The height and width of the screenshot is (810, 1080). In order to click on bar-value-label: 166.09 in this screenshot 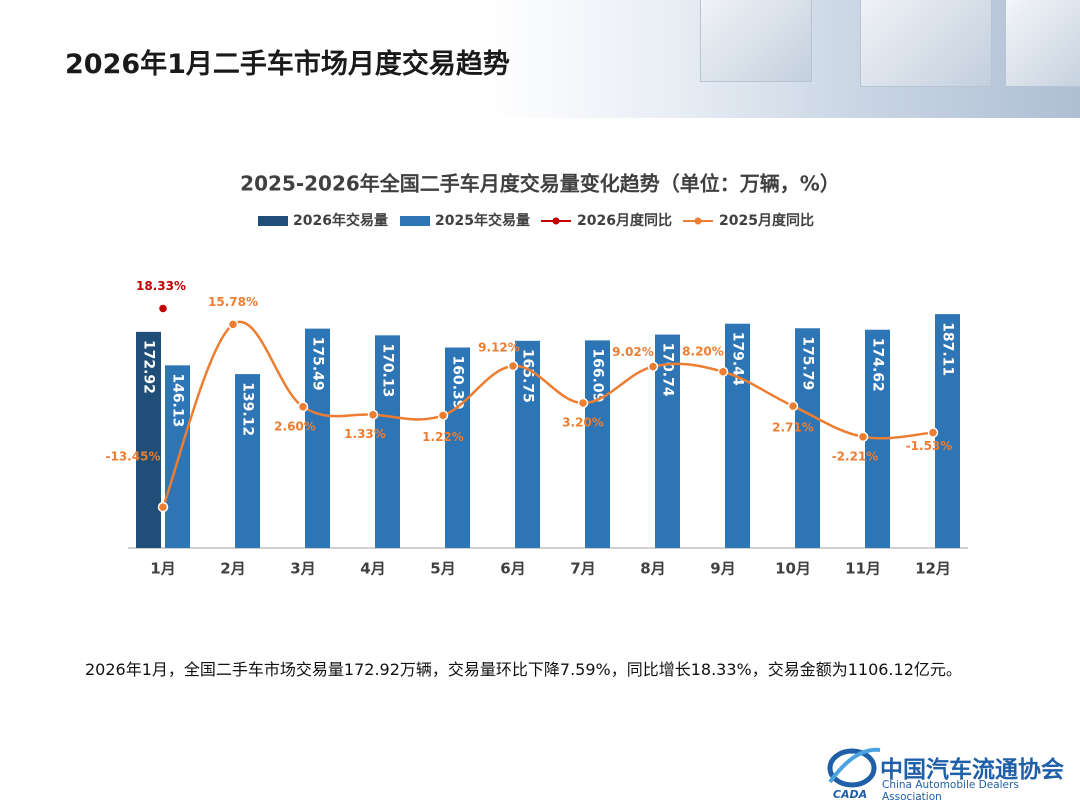, I will do `click(598, 375)`.